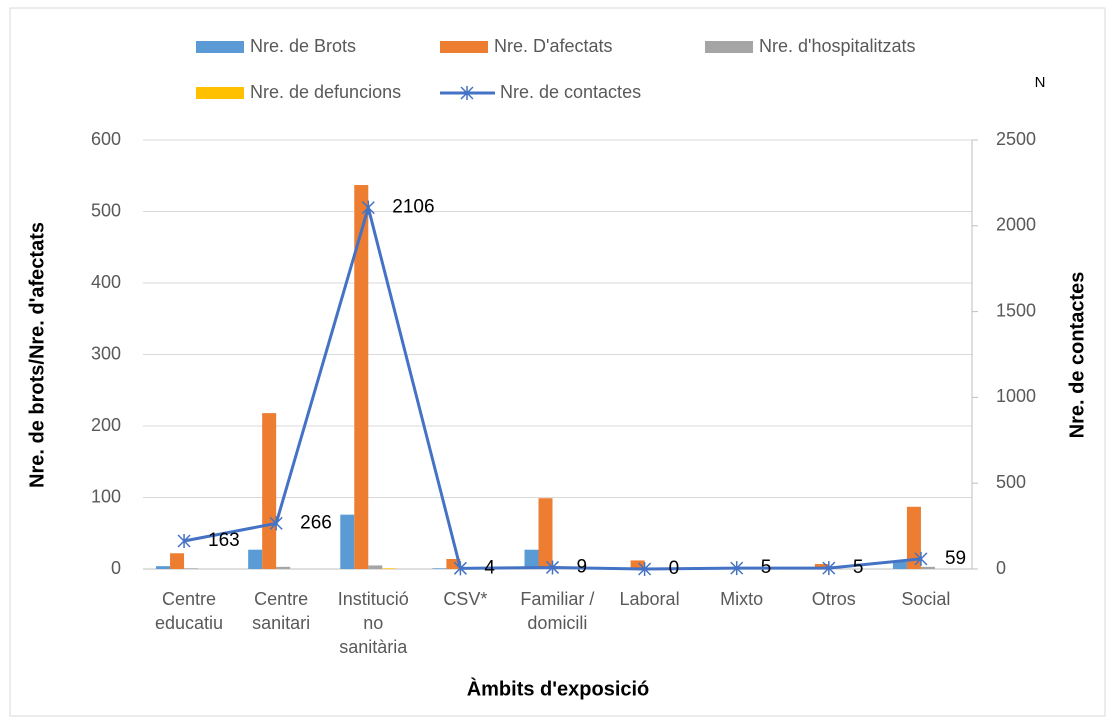 Image resolution: width=1116 pixels, height=725 pixels. Describe the element at coordinates (489, 567) in the screenshot. I see `data-label: 4` at that location.